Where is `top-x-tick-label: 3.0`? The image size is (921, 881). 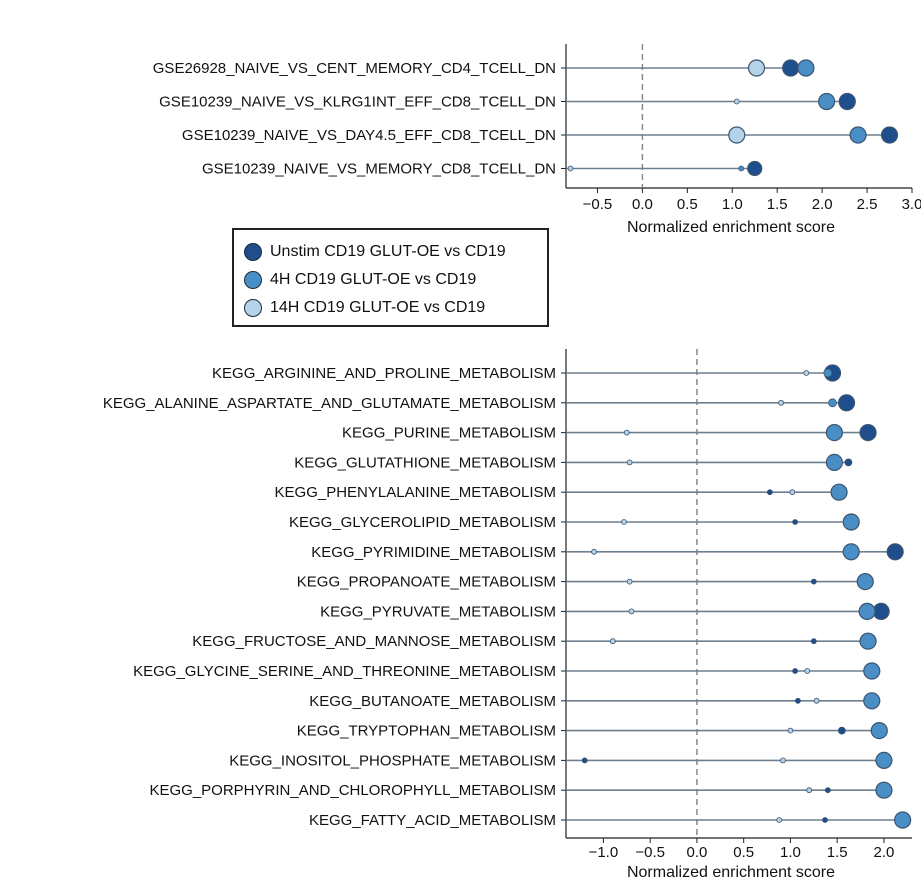 top-x-tick-label: 3.0 is located at coordinates (911, 204).